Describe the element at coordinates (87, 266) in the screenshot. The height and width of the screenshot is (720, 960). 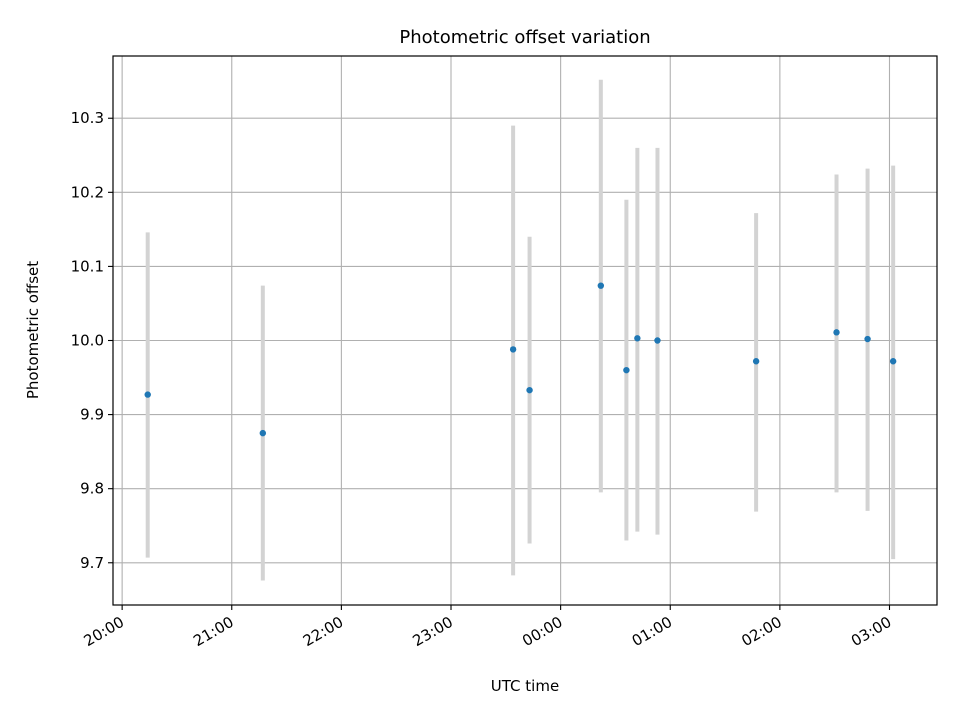
I see `y-tick-label: 10.1` at that location.